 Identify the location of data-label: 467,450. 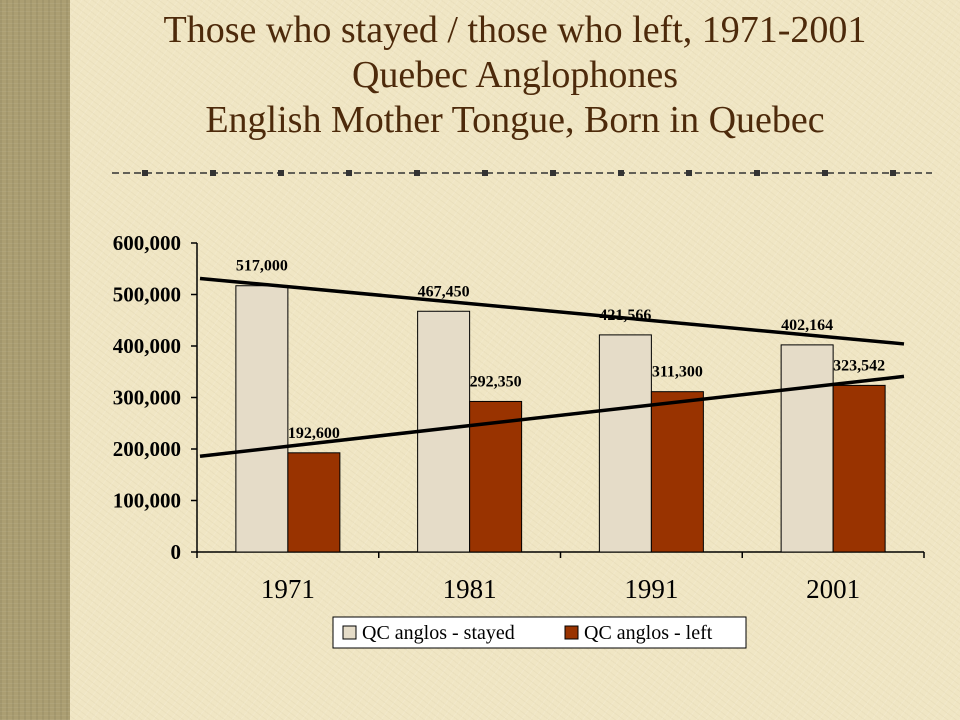
(444, 291).